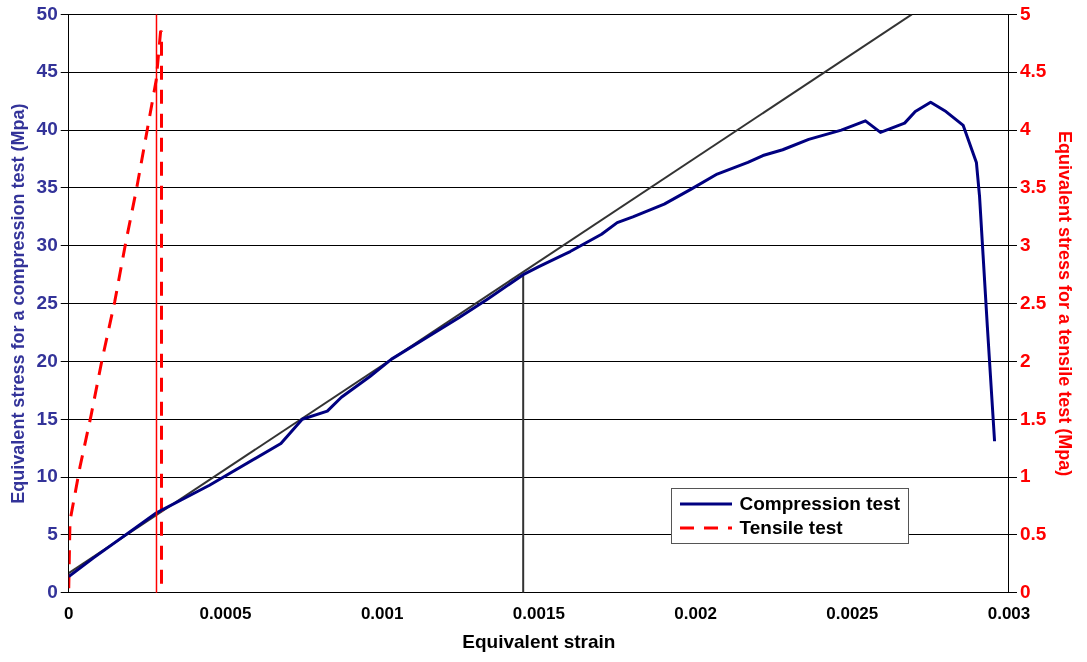 The image size is (1087, 662). I want to click on x-tick-label: 0.001, so click(382, 613).